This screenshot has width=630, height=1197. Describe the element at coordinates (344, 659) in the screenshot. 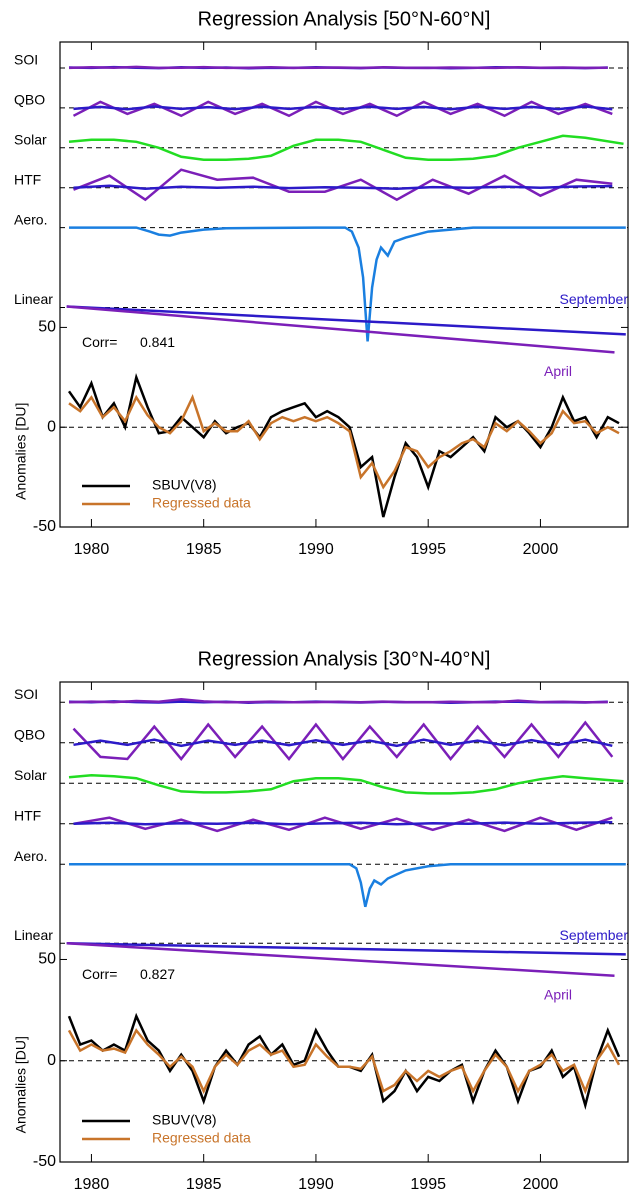

I see `chart-title: Regression Analysis [30°N-40°N]` at that location.